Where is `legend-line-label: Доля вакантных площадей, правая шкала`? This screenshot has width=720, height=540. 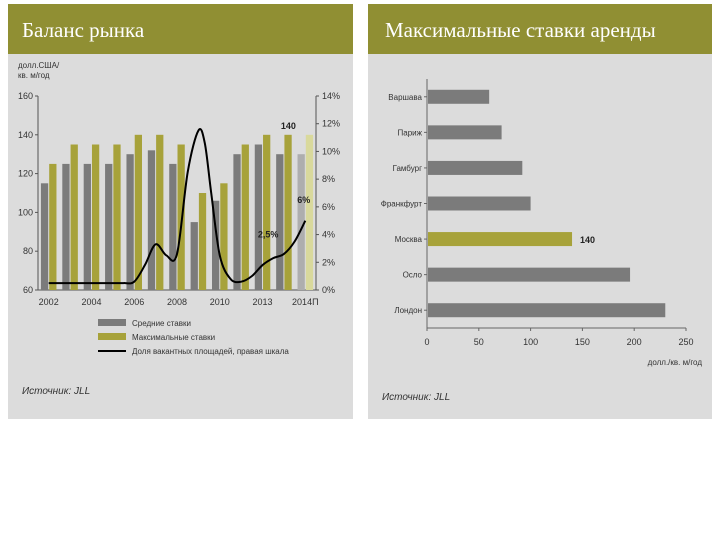 legend-line-label: Доля вакантных площадей, правая шкала is located at coordinates (210, 351).